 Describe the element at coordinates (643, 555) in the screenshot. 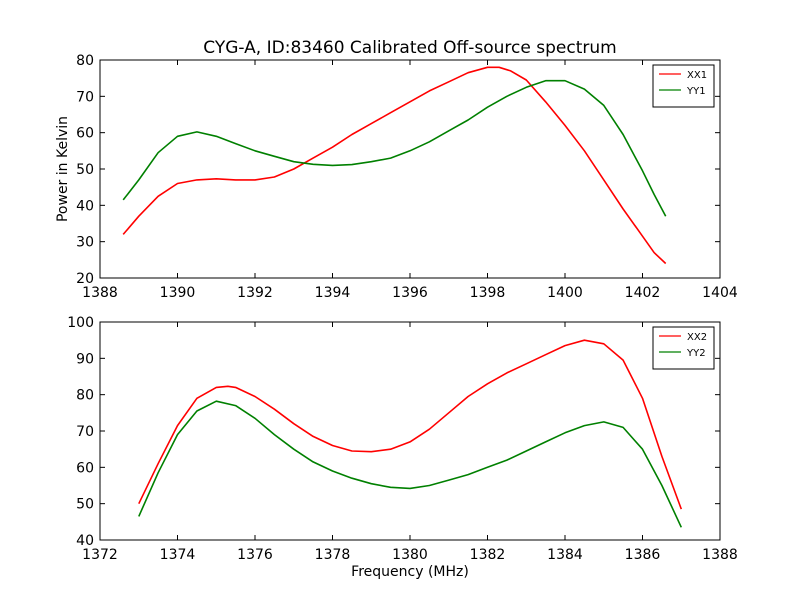

I see `x-tick-label: 1386` at that location.